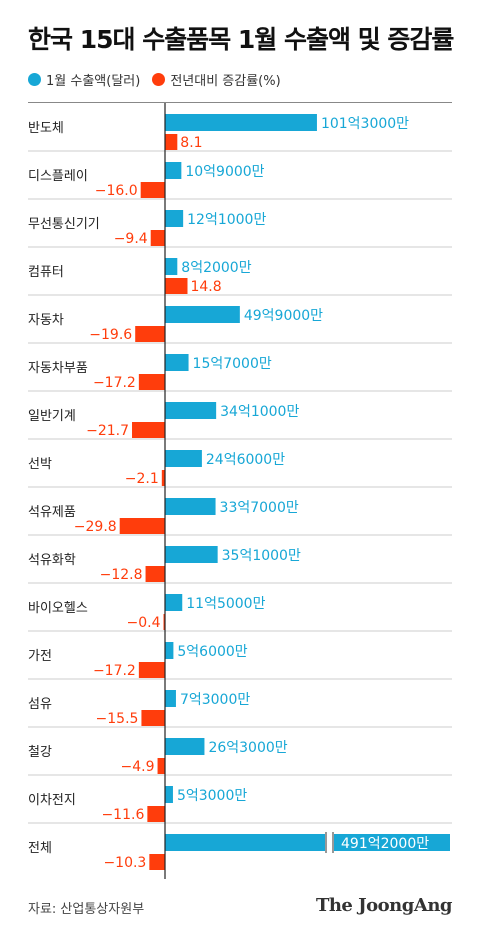  What do you see at coordinates (46, 320) in the screenshot?
I see `category-label: 자동차` at bounding box center [46, 320].